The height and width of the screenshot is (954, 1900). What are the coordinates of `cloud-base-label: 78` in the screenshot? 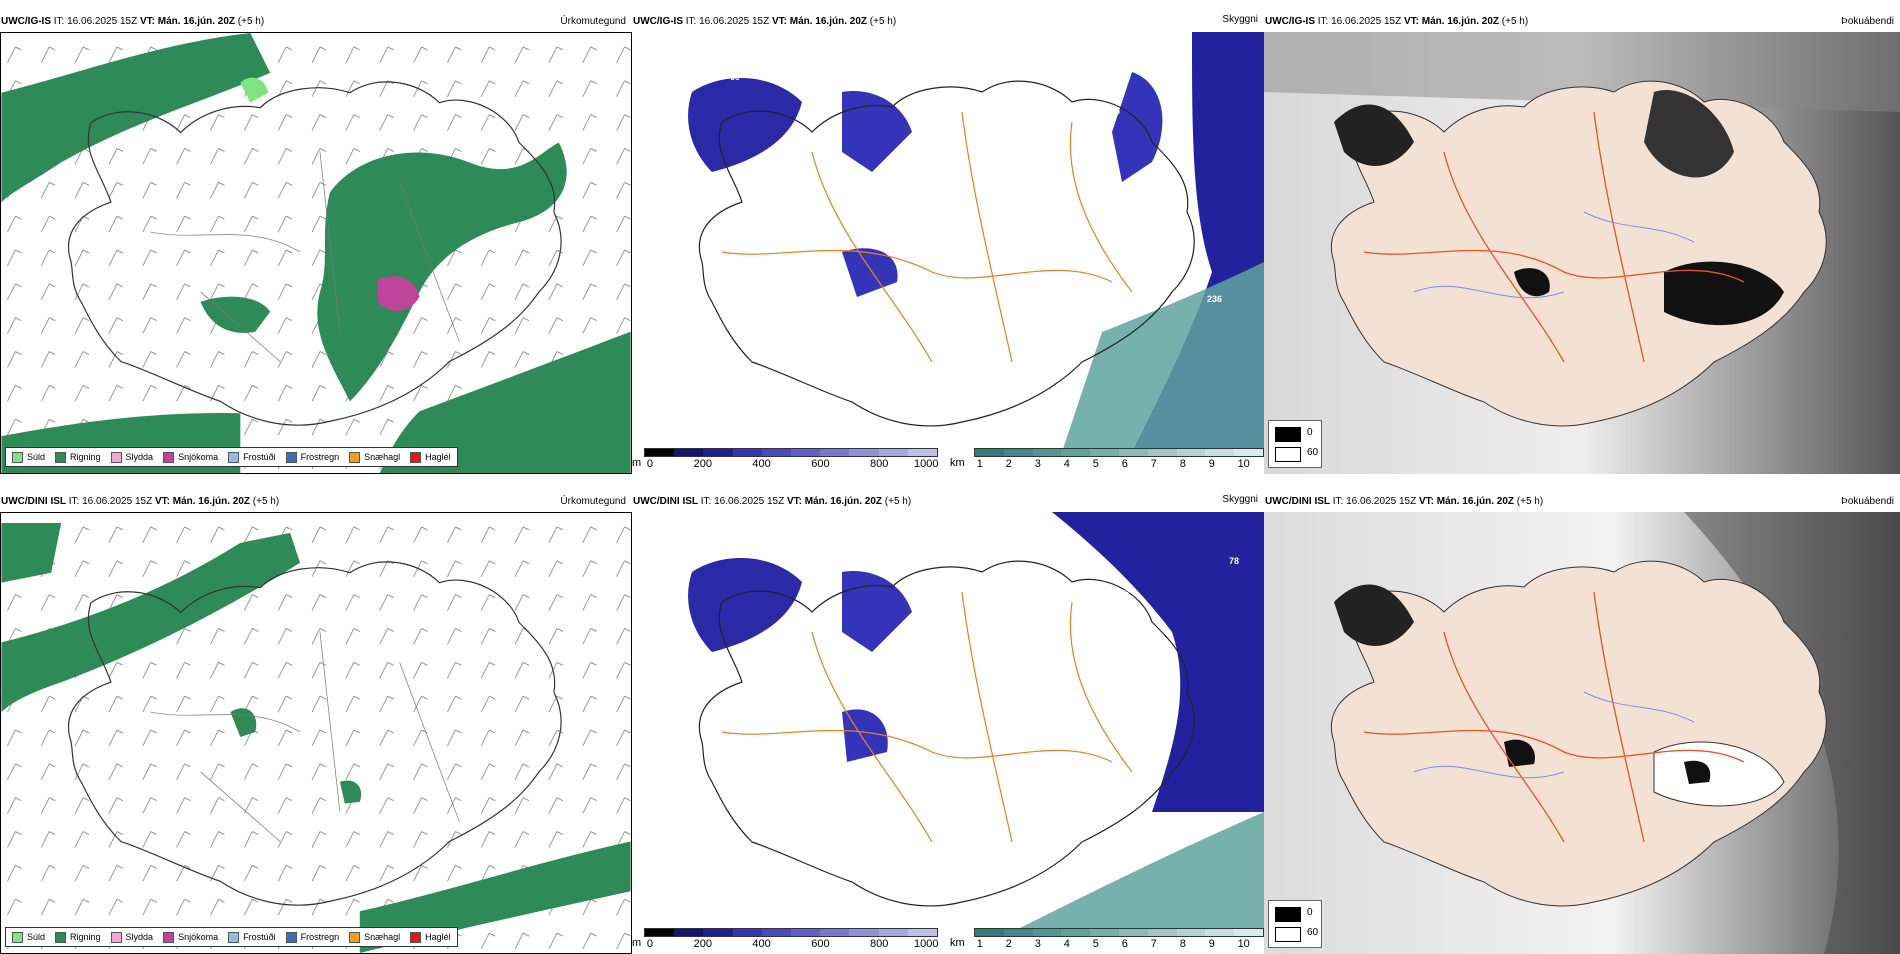 It's located at (1234, 561).